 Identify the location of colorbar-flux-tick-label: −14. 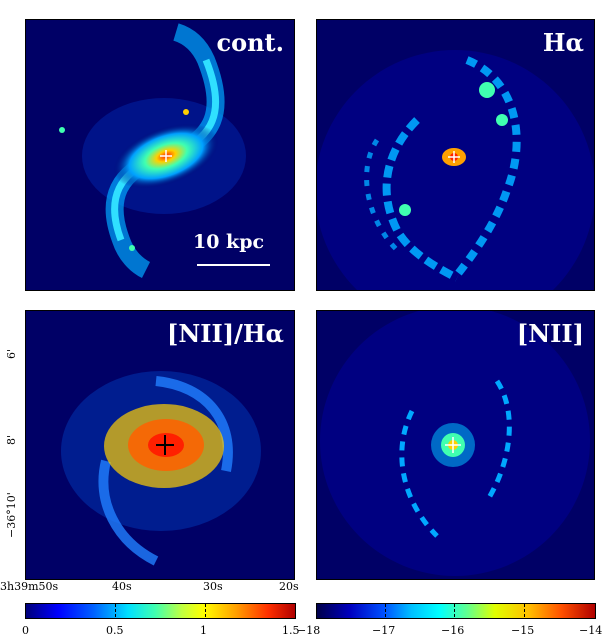
(591, 630).